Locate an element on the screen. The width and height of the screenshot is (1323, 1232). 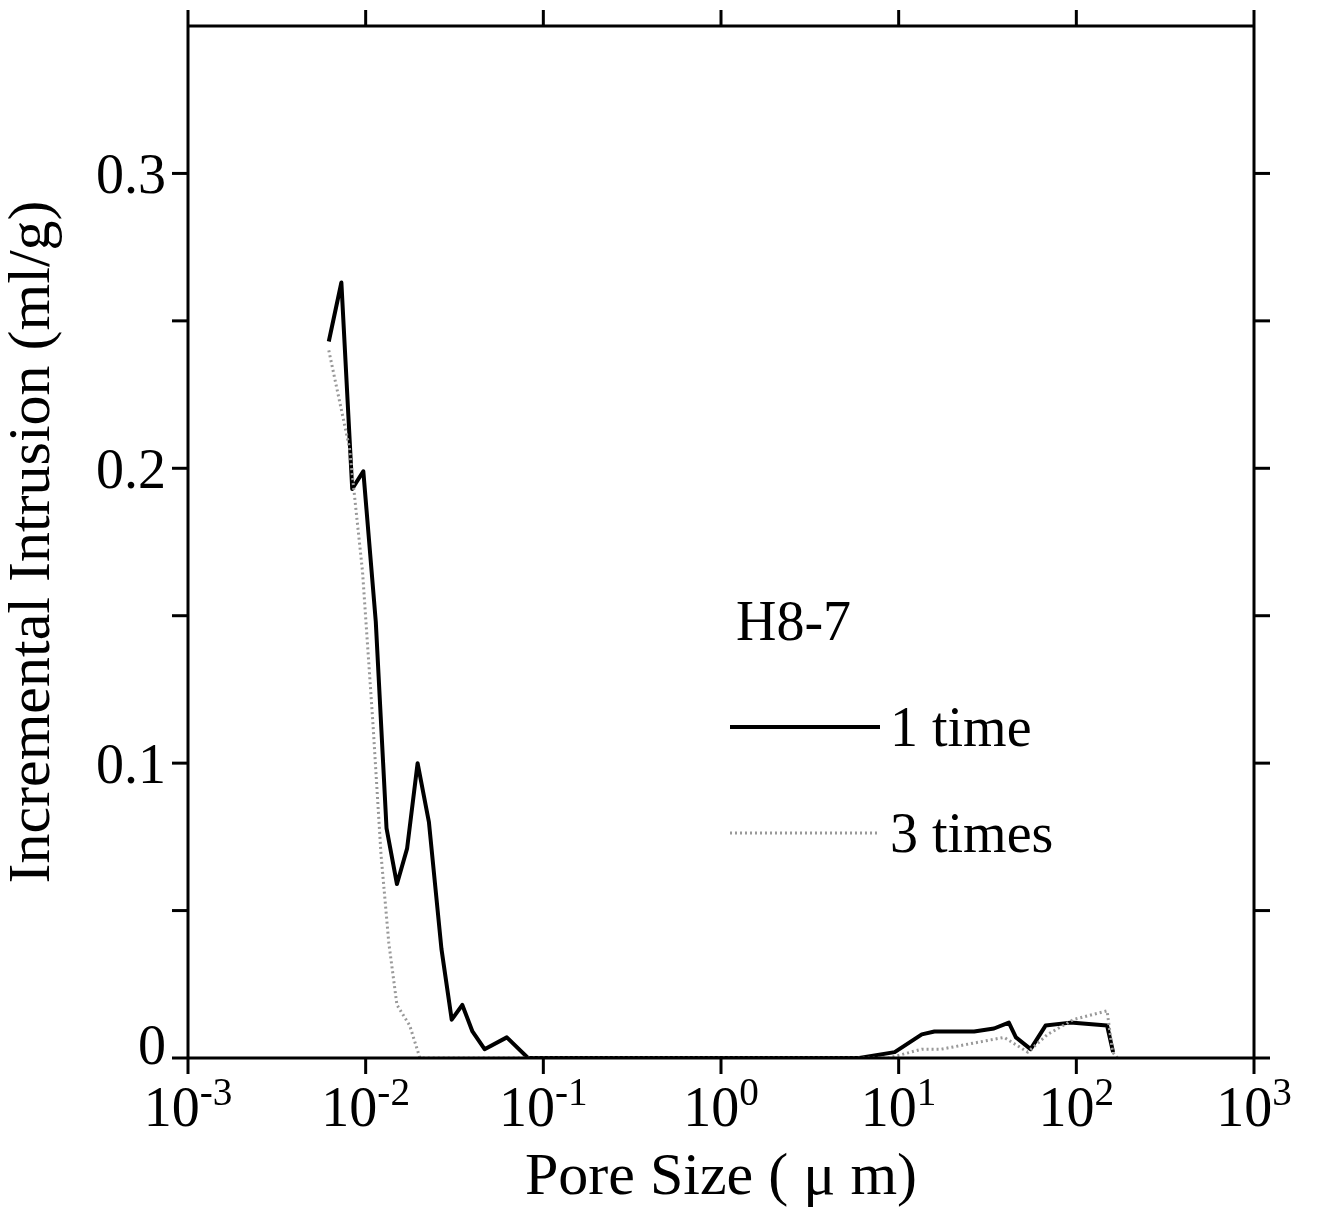
legend-title: H8-7 is located at coordinates (794, 621).